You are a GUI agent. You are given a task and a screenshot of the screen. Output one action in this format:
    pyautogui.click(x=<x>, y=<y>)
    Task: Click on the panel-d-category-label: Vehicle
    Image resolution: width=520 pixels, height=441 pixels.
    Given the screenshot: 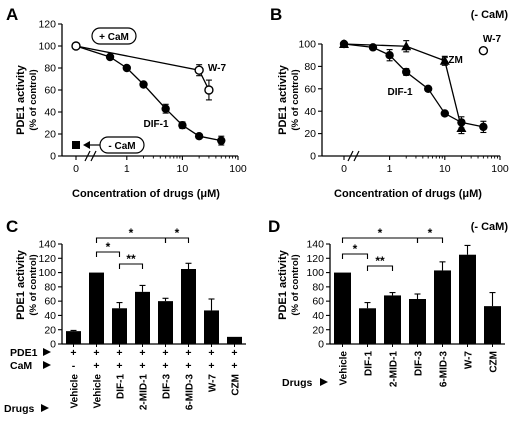 What is the action you would take?
    pyautogui.click(x=344, y=368)
    